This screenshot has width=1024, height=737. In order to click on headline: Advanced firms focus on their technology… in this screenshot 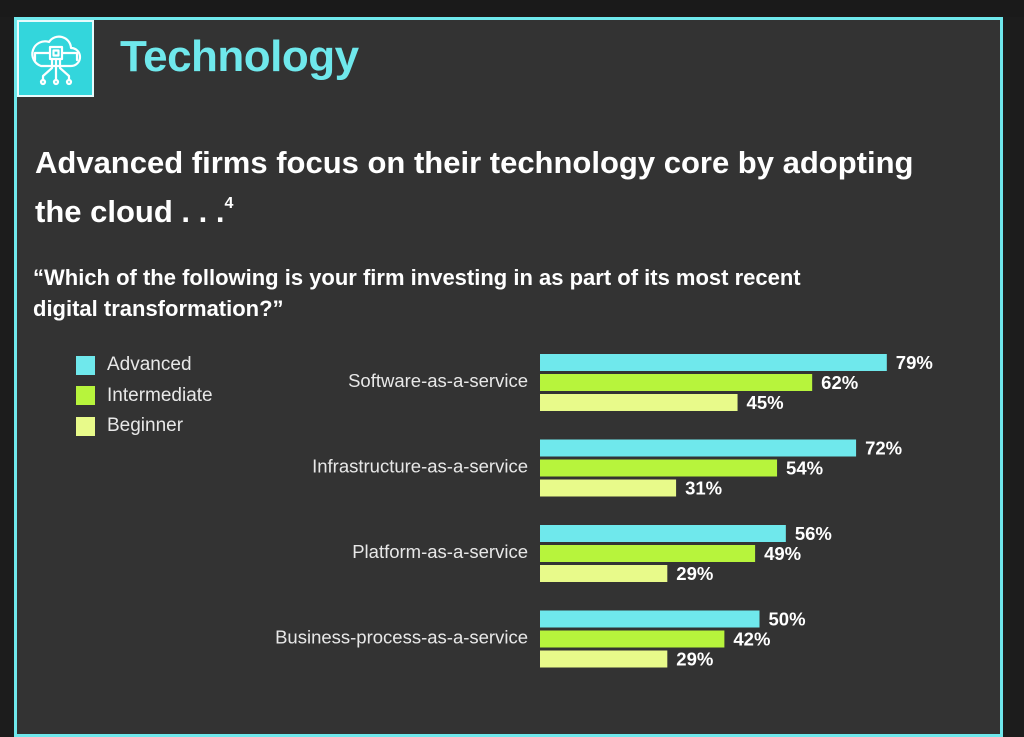, I will do `click(485, 187)`.